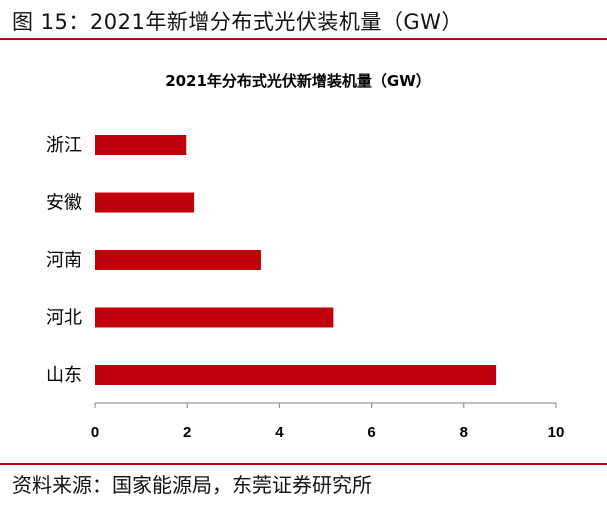 The width and height of the screenshot is (607, 526). I want to click on x-tick-label: 8, so click(464, 432).